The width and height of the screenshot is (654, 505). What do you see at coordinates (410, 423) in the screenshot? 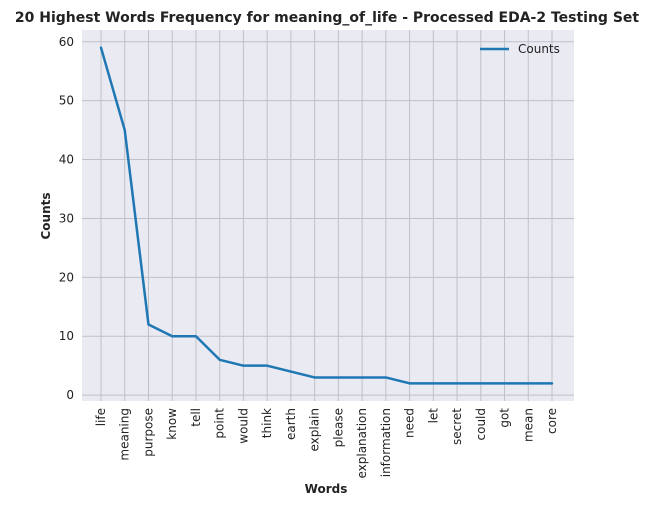
I see `x-tick-label-need: need` at bounding box center [410, 423].